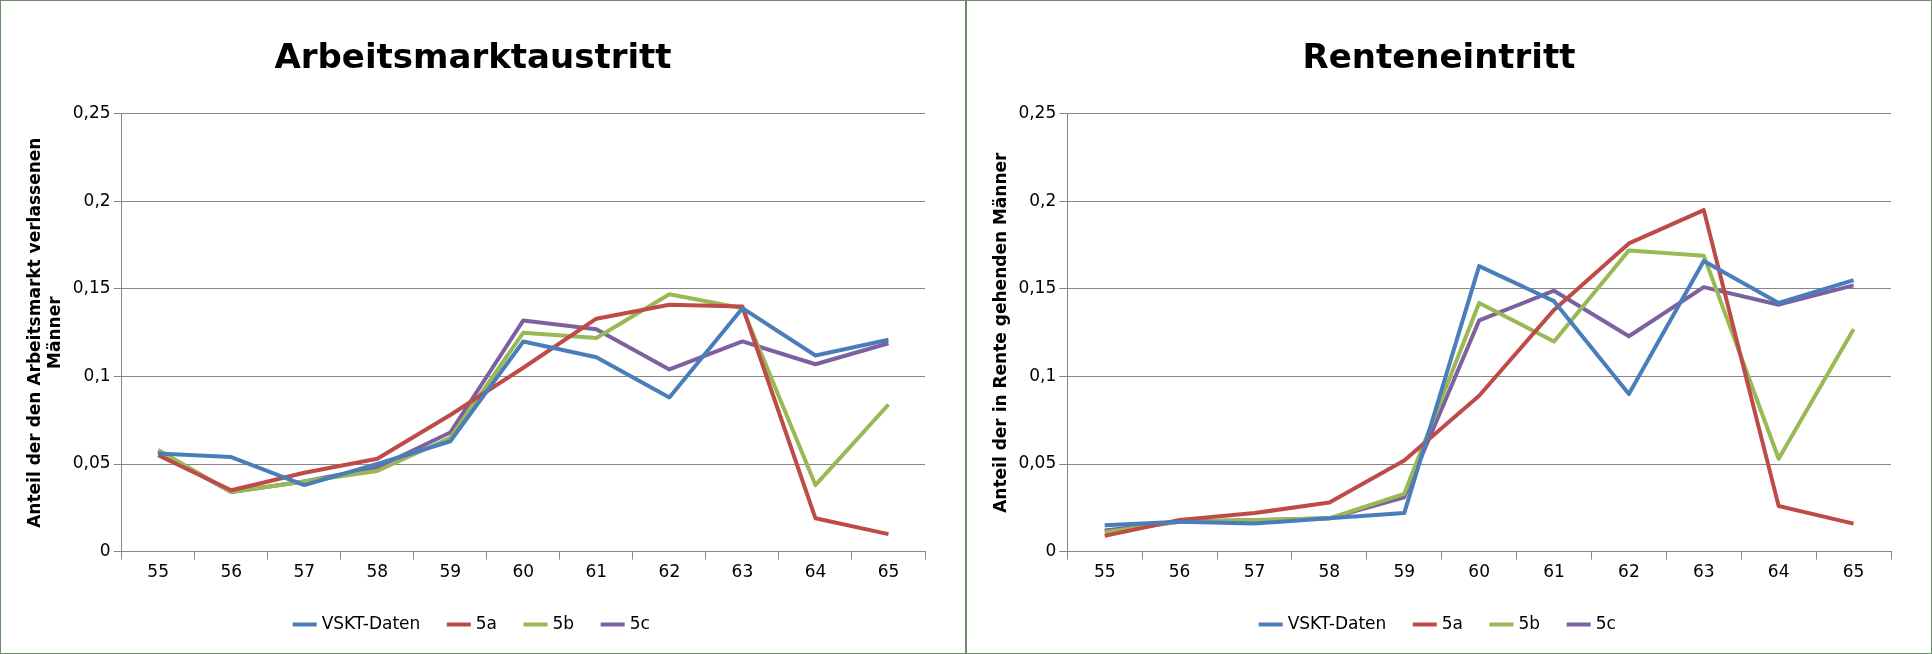  Describe the element at coordinates (1439, 56) in the screenshot. I see `chart-title: Renteneintritt` at that location.